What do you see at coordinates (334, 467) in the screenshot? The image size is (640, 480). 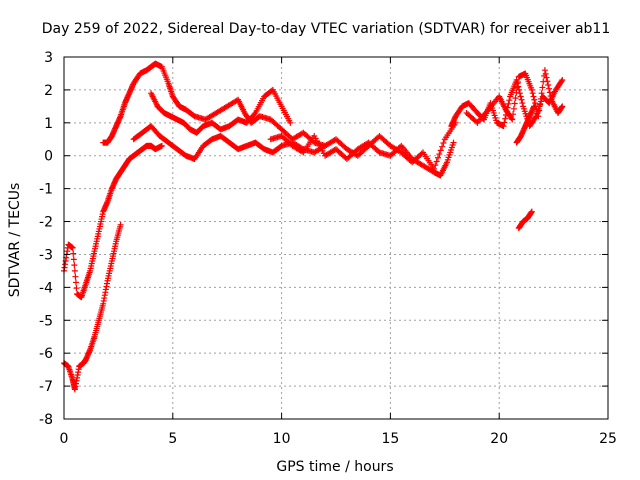 I see `x-axis-label: GPS time / hours` at bounding box center [334, 467].